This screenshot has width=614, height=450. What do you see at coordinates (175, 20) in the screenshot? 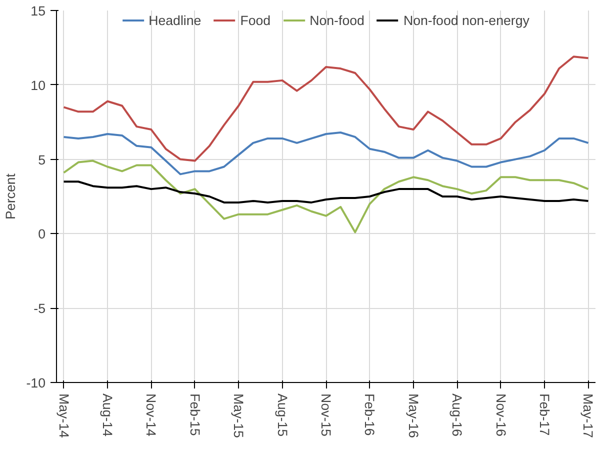
I see `legend-label: Headline` at bounding box center [175, 20].